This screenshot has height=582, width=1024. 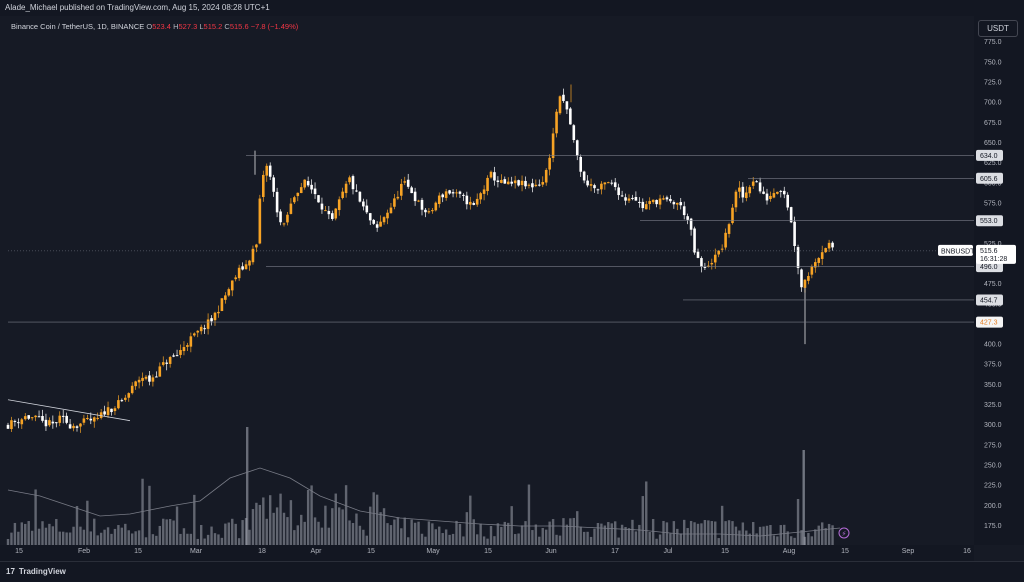 I want to click on last-price-tag, so click(x=996, y=254).